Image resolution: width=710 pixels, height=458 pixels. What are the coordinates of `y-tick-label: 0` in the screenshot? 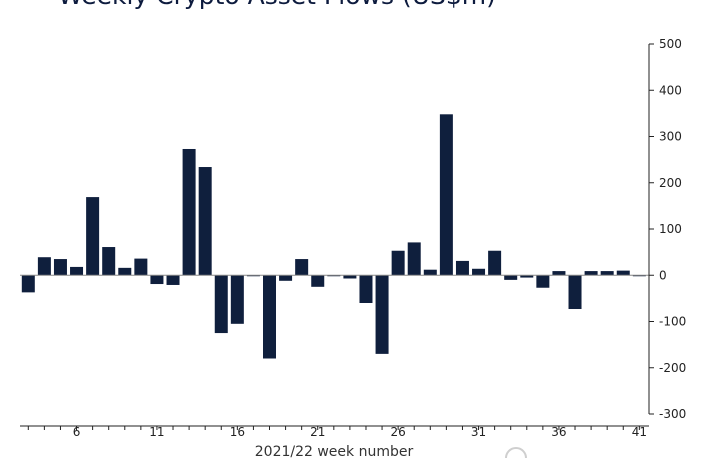 It's located at (663, 275).